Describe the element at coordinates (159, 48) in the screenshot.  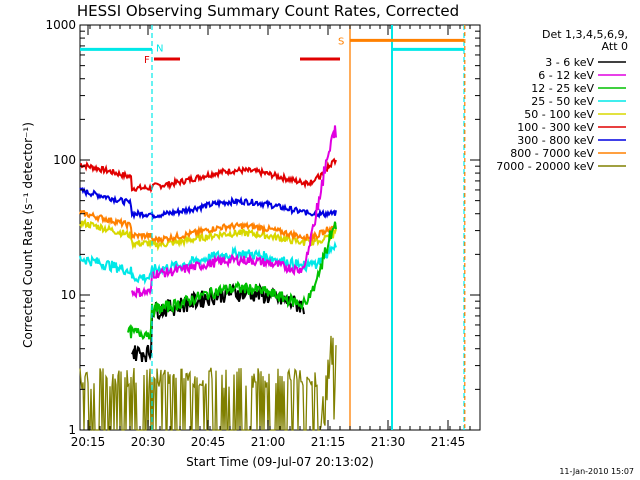
I see `night-flag-label: N` at that location.